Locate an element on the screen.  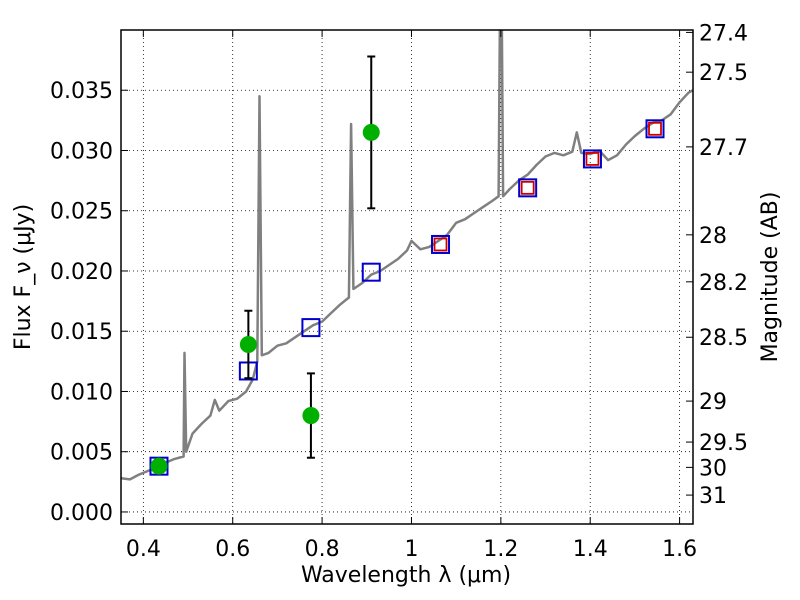
y-tick-label: 0.015 is located at coordinates (81, 332).